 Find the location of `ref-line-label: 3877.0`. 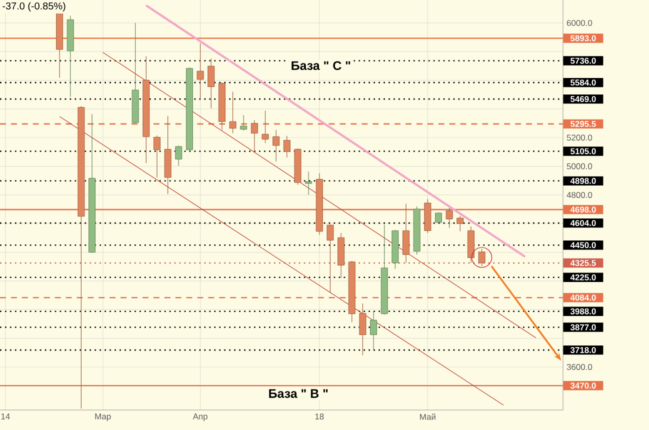

ref-line-label: 3877.0 is located at coordinates (583, 327).